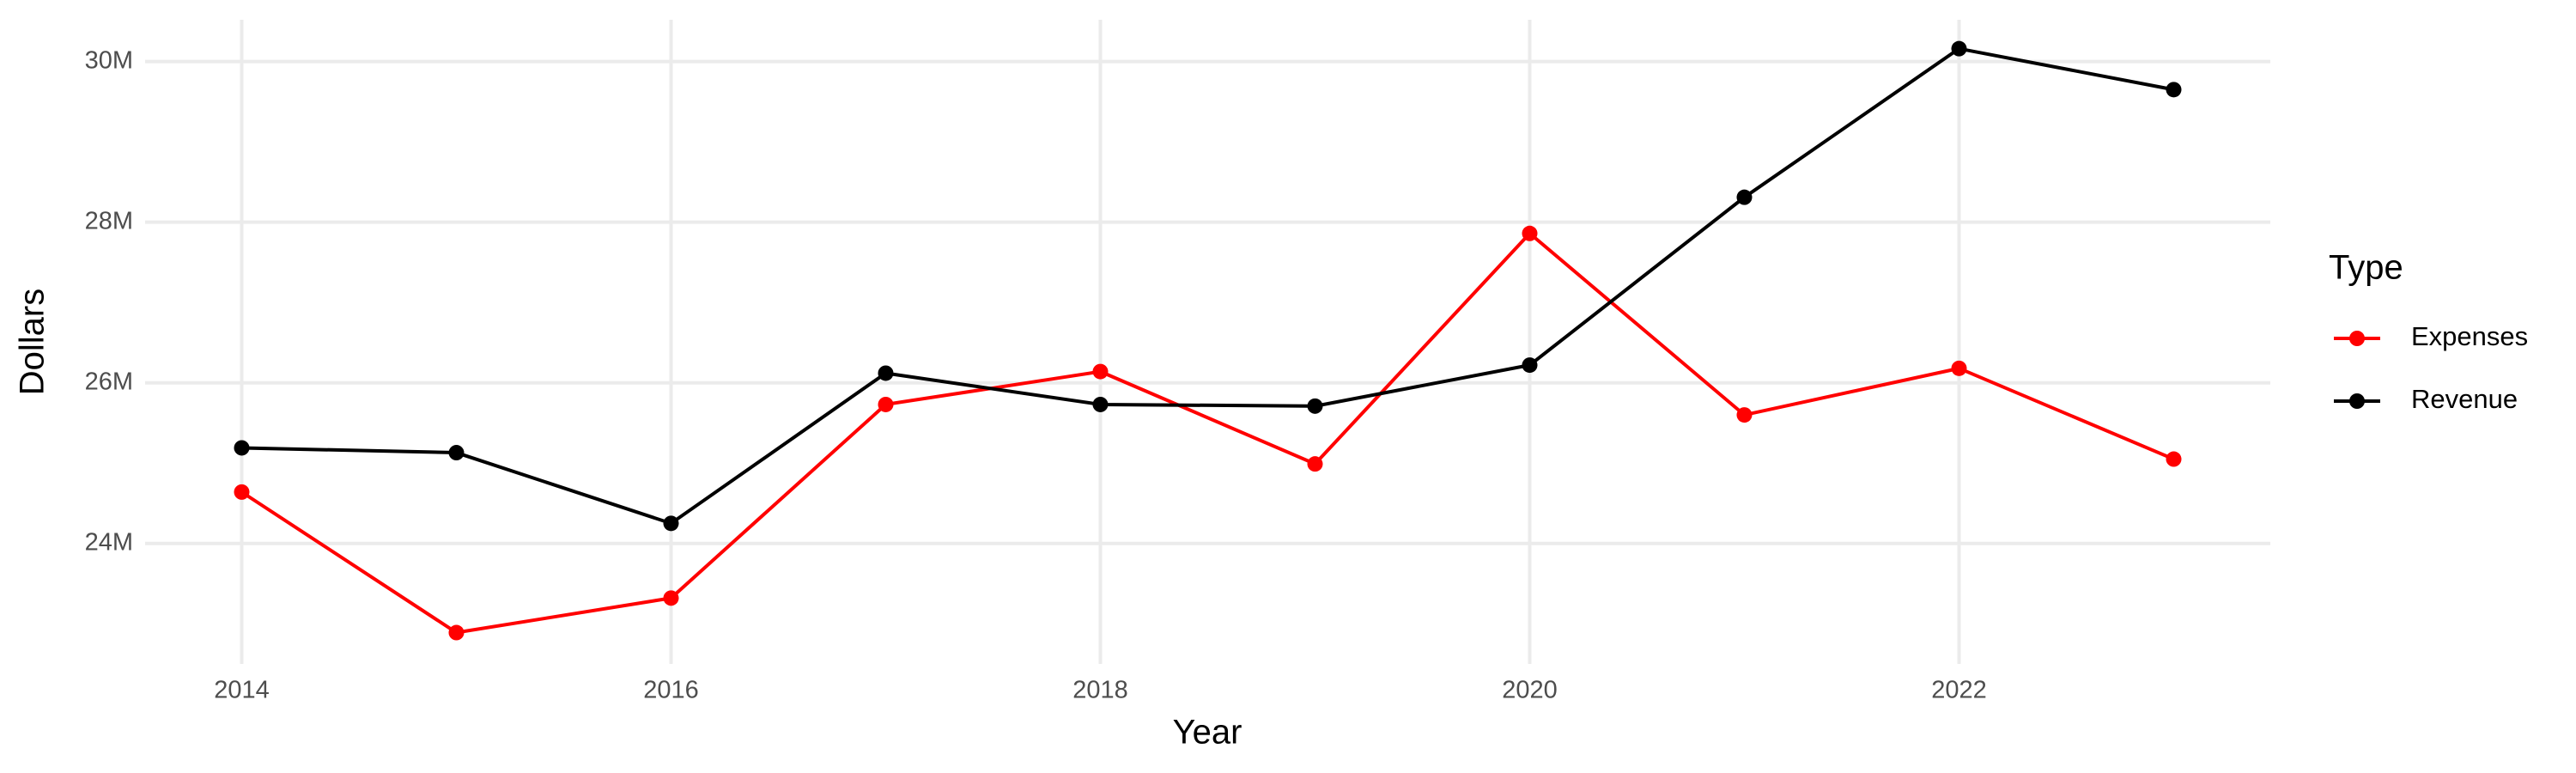 Image resolution: width=2576 pixels, height=773 pixels. I want to click on x-tick-label: 2014, so click(242, 690).